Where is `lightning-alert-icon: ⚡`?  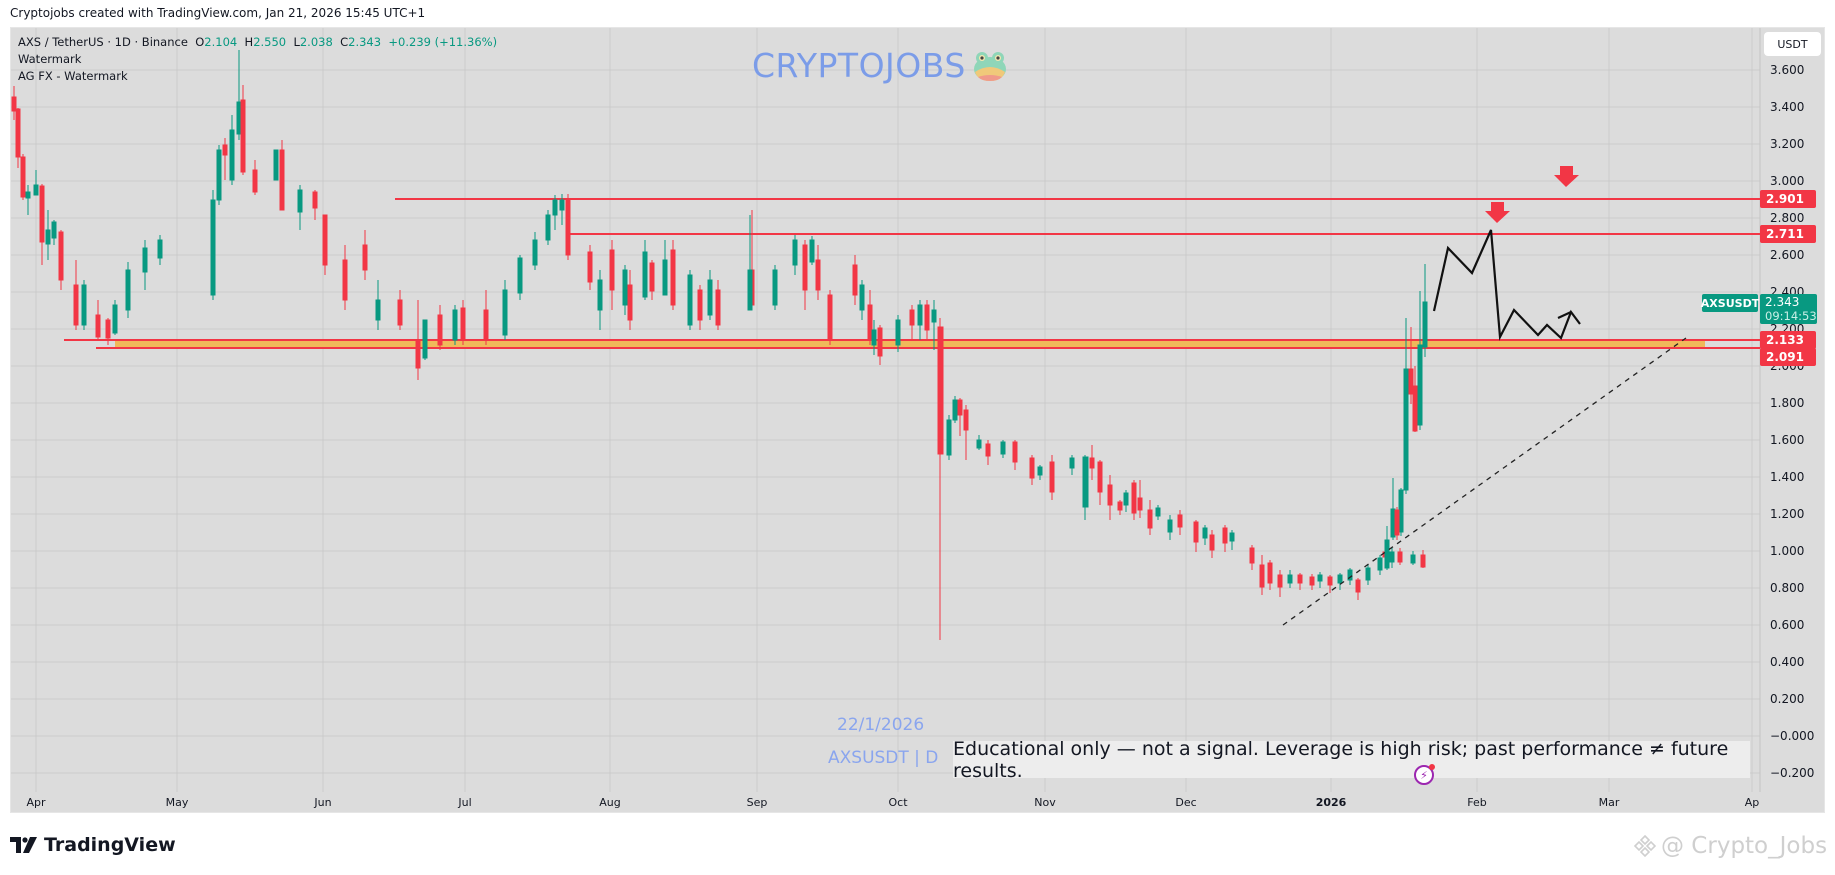 lightning-alert-icon: ⚡ is located at coordinates (1424, 774).